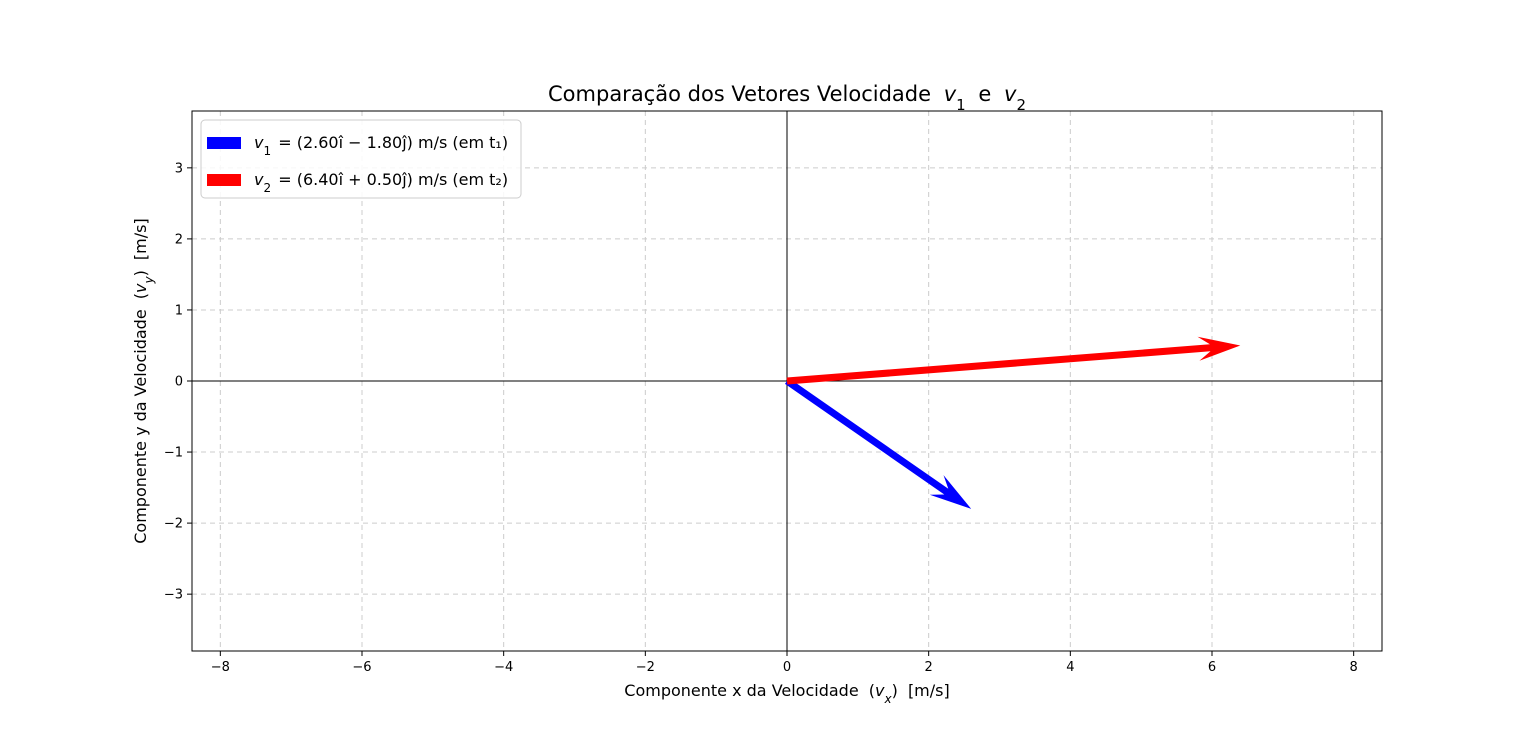  Describe the element at coordinates (503, 667) in the screenshot. I see `x-tick-label: −4` at that location.